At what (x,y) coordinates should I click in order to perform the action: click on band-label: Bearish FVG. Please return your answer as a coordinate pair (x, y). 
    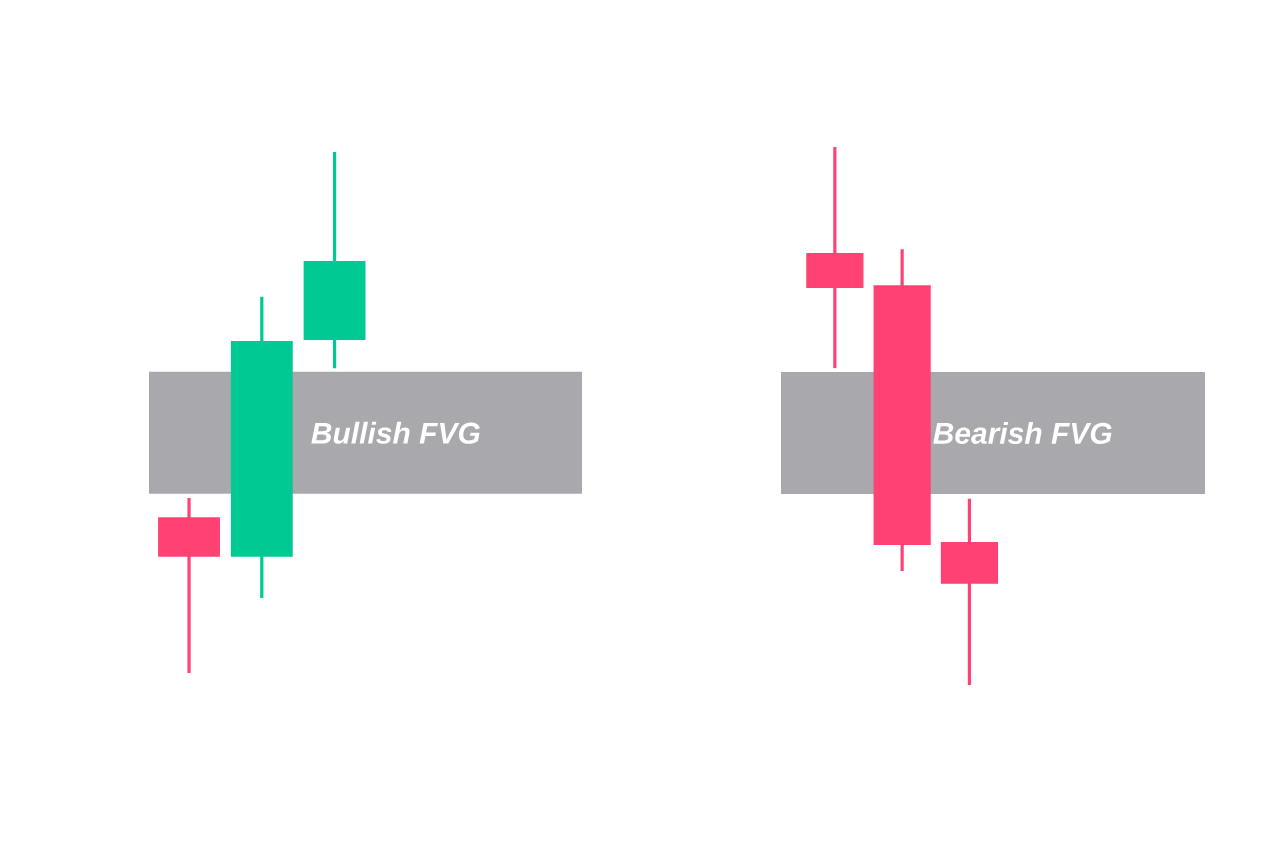
    Looking at the image, I should click on (1022, 432).